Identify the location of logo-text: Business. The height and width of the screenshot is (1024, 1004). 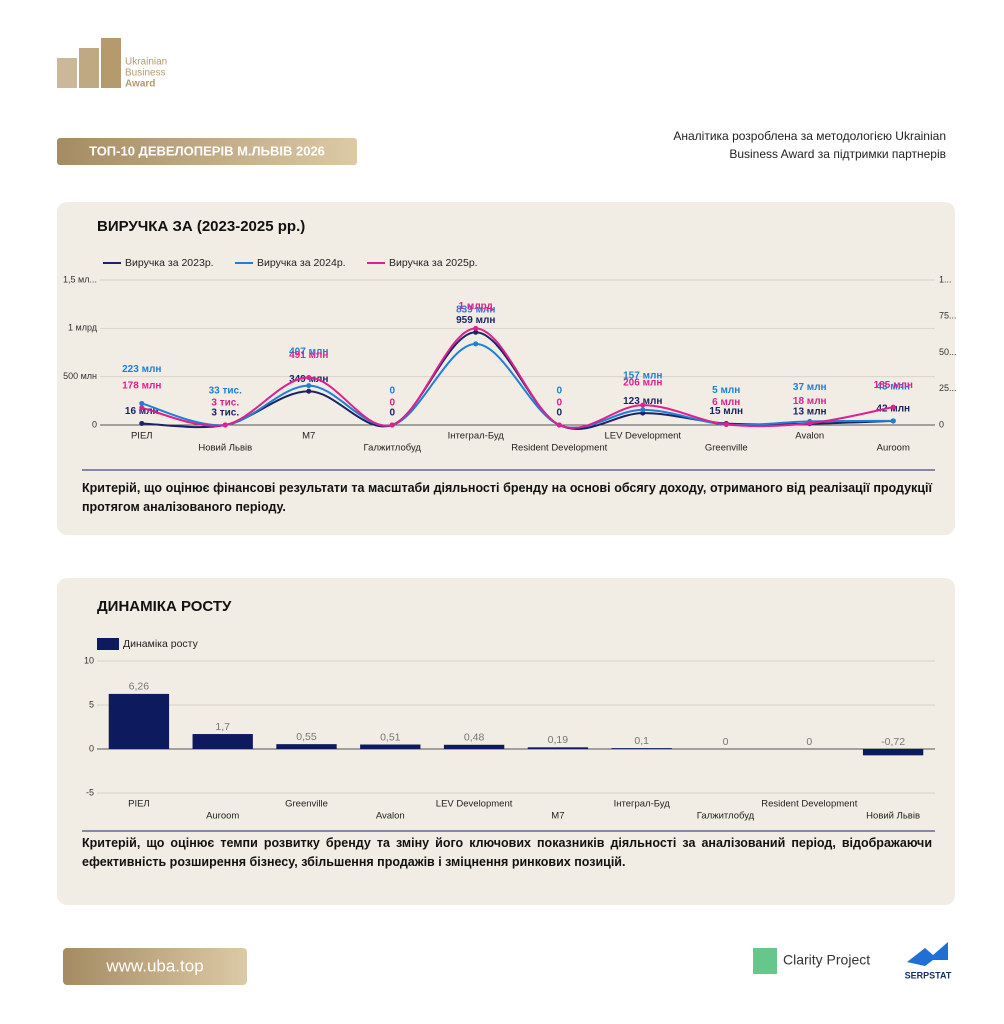
(145, 73).